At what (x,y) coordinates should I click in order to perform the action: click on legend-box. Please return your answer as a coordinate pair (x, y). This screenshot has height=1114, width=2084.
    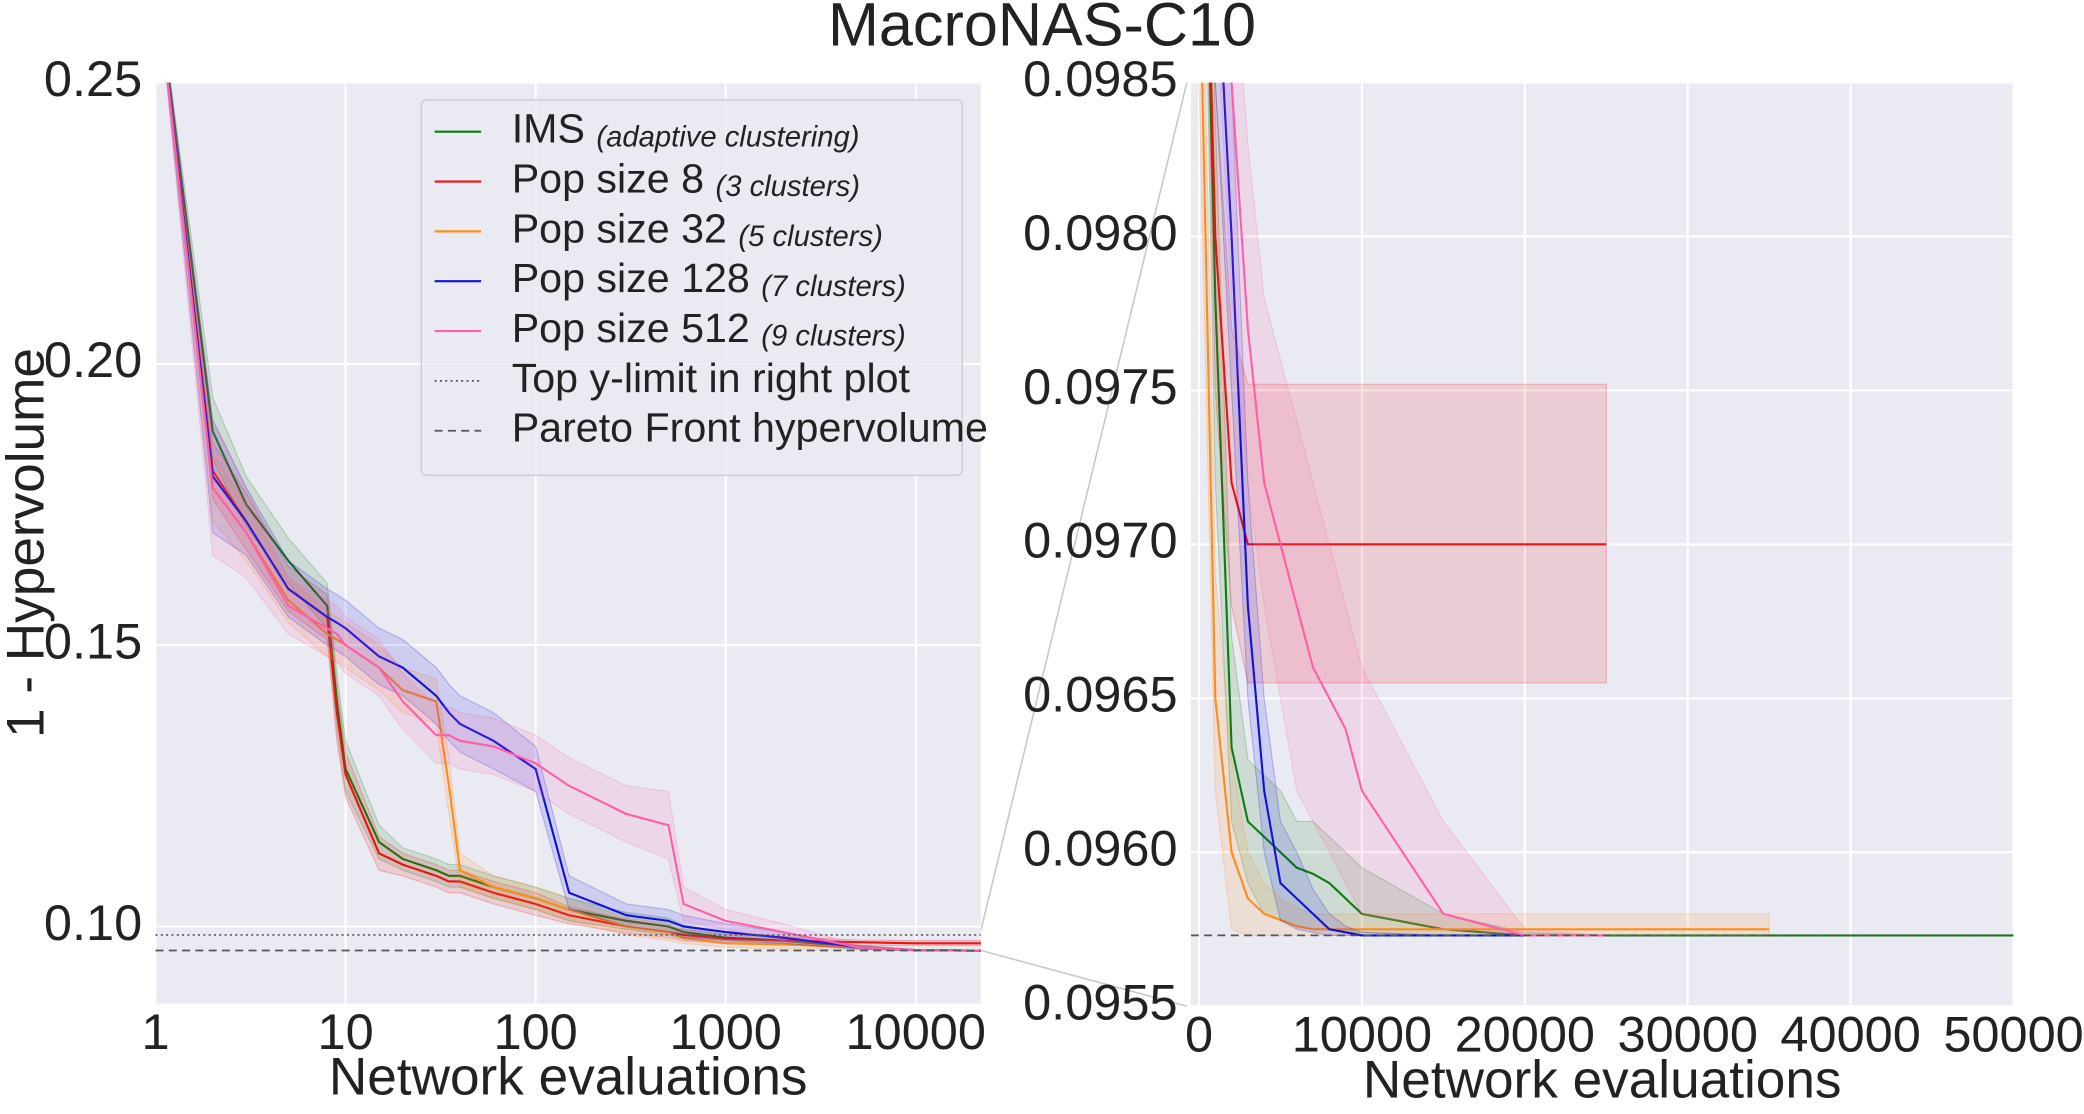
    Looking at the image, I should click on (691, 287).